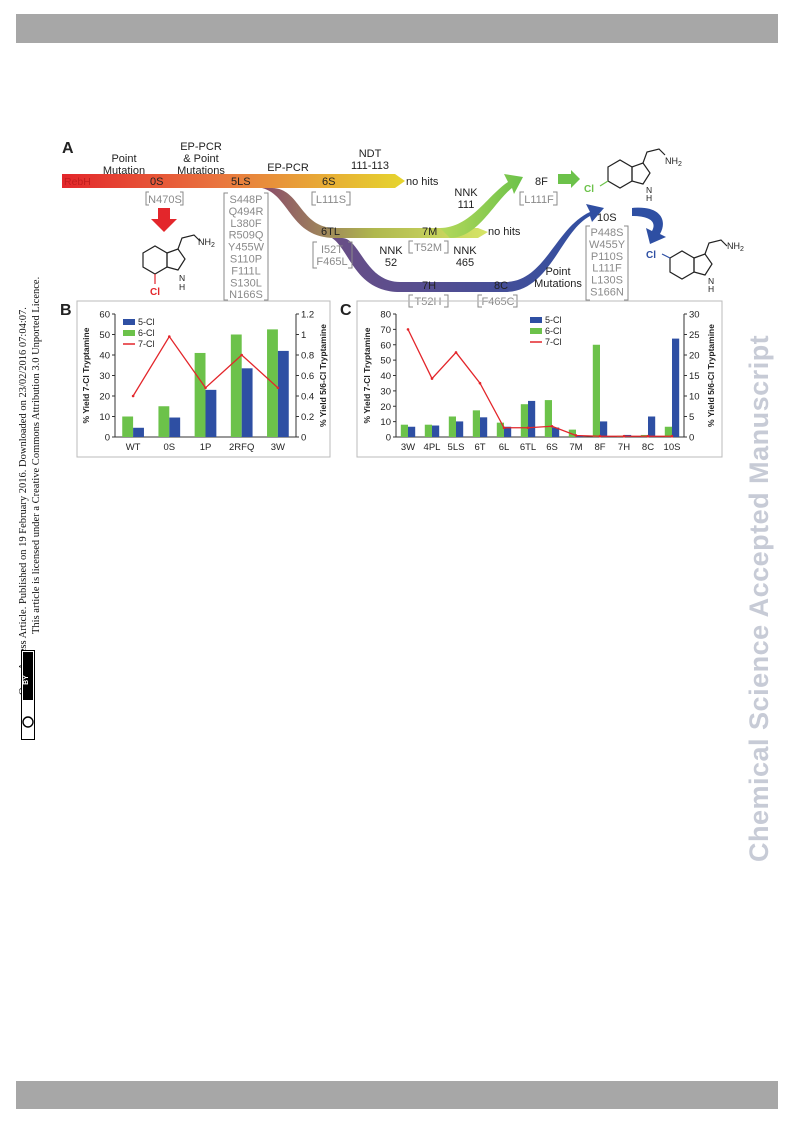 This screenshot has height=1123, width=793. Describe the element at coordinates (288, 168) in the screenshot. I see `stage-eppcr: EP-PCR` at that location.